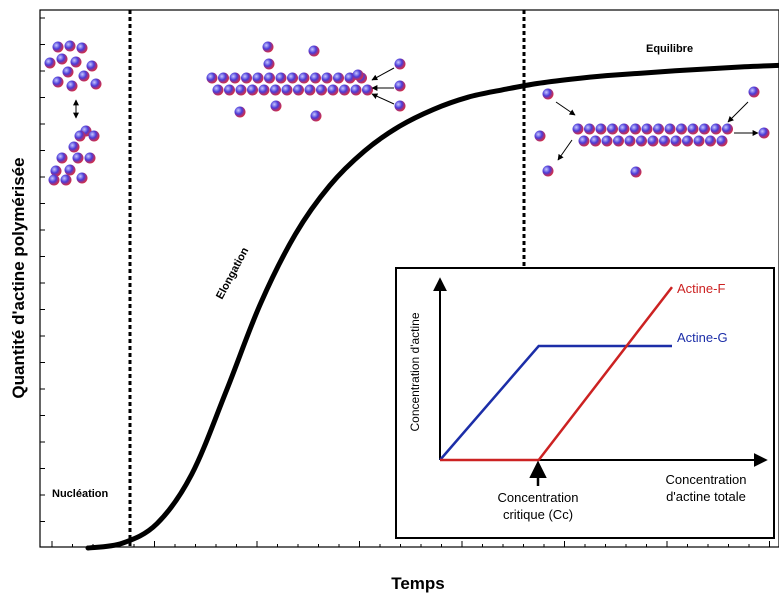 The image size is (779, 596). Describe the element at coordinates (706, 488) in the screenshot. I see `inset-x-axis-label: Concentration d'actine totale` at that location.